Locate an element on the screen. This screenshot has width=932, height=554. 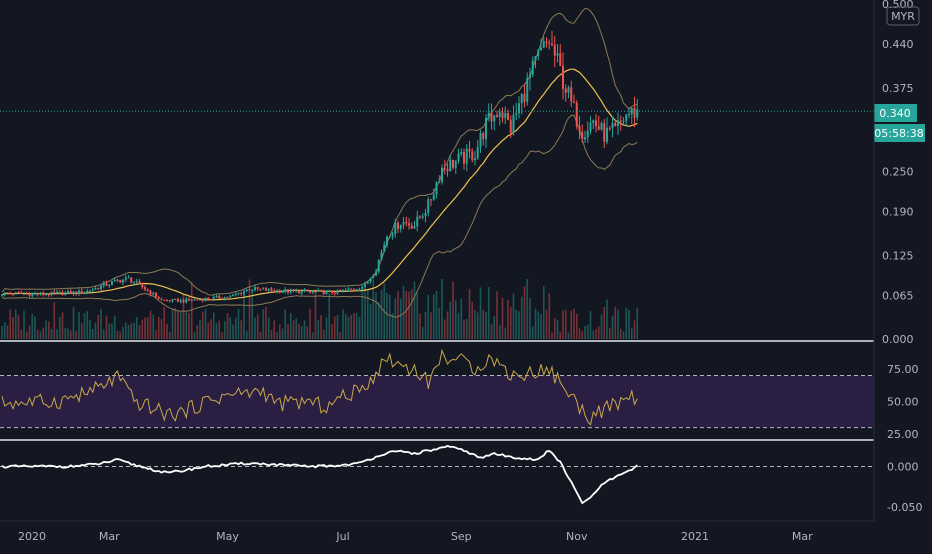
time-tick-label: May is located at coordinates (227, 536).